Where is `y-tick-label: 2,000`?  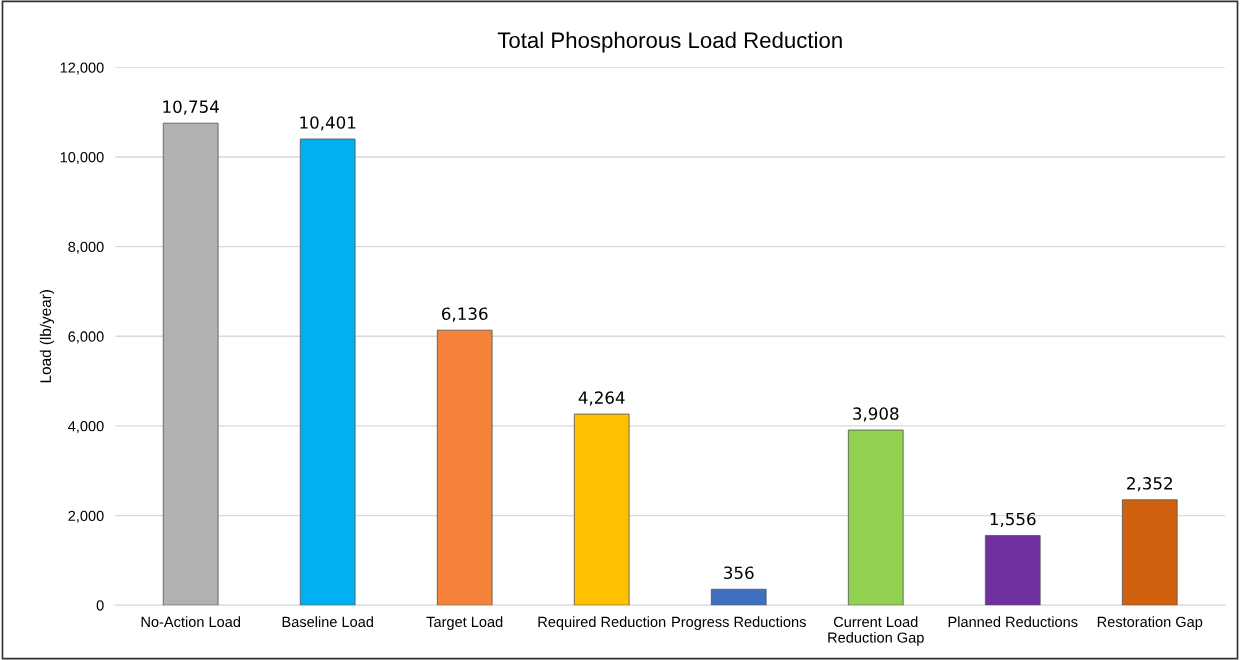
y-tick-label: 2,000 is located at coordinates (86, 516).